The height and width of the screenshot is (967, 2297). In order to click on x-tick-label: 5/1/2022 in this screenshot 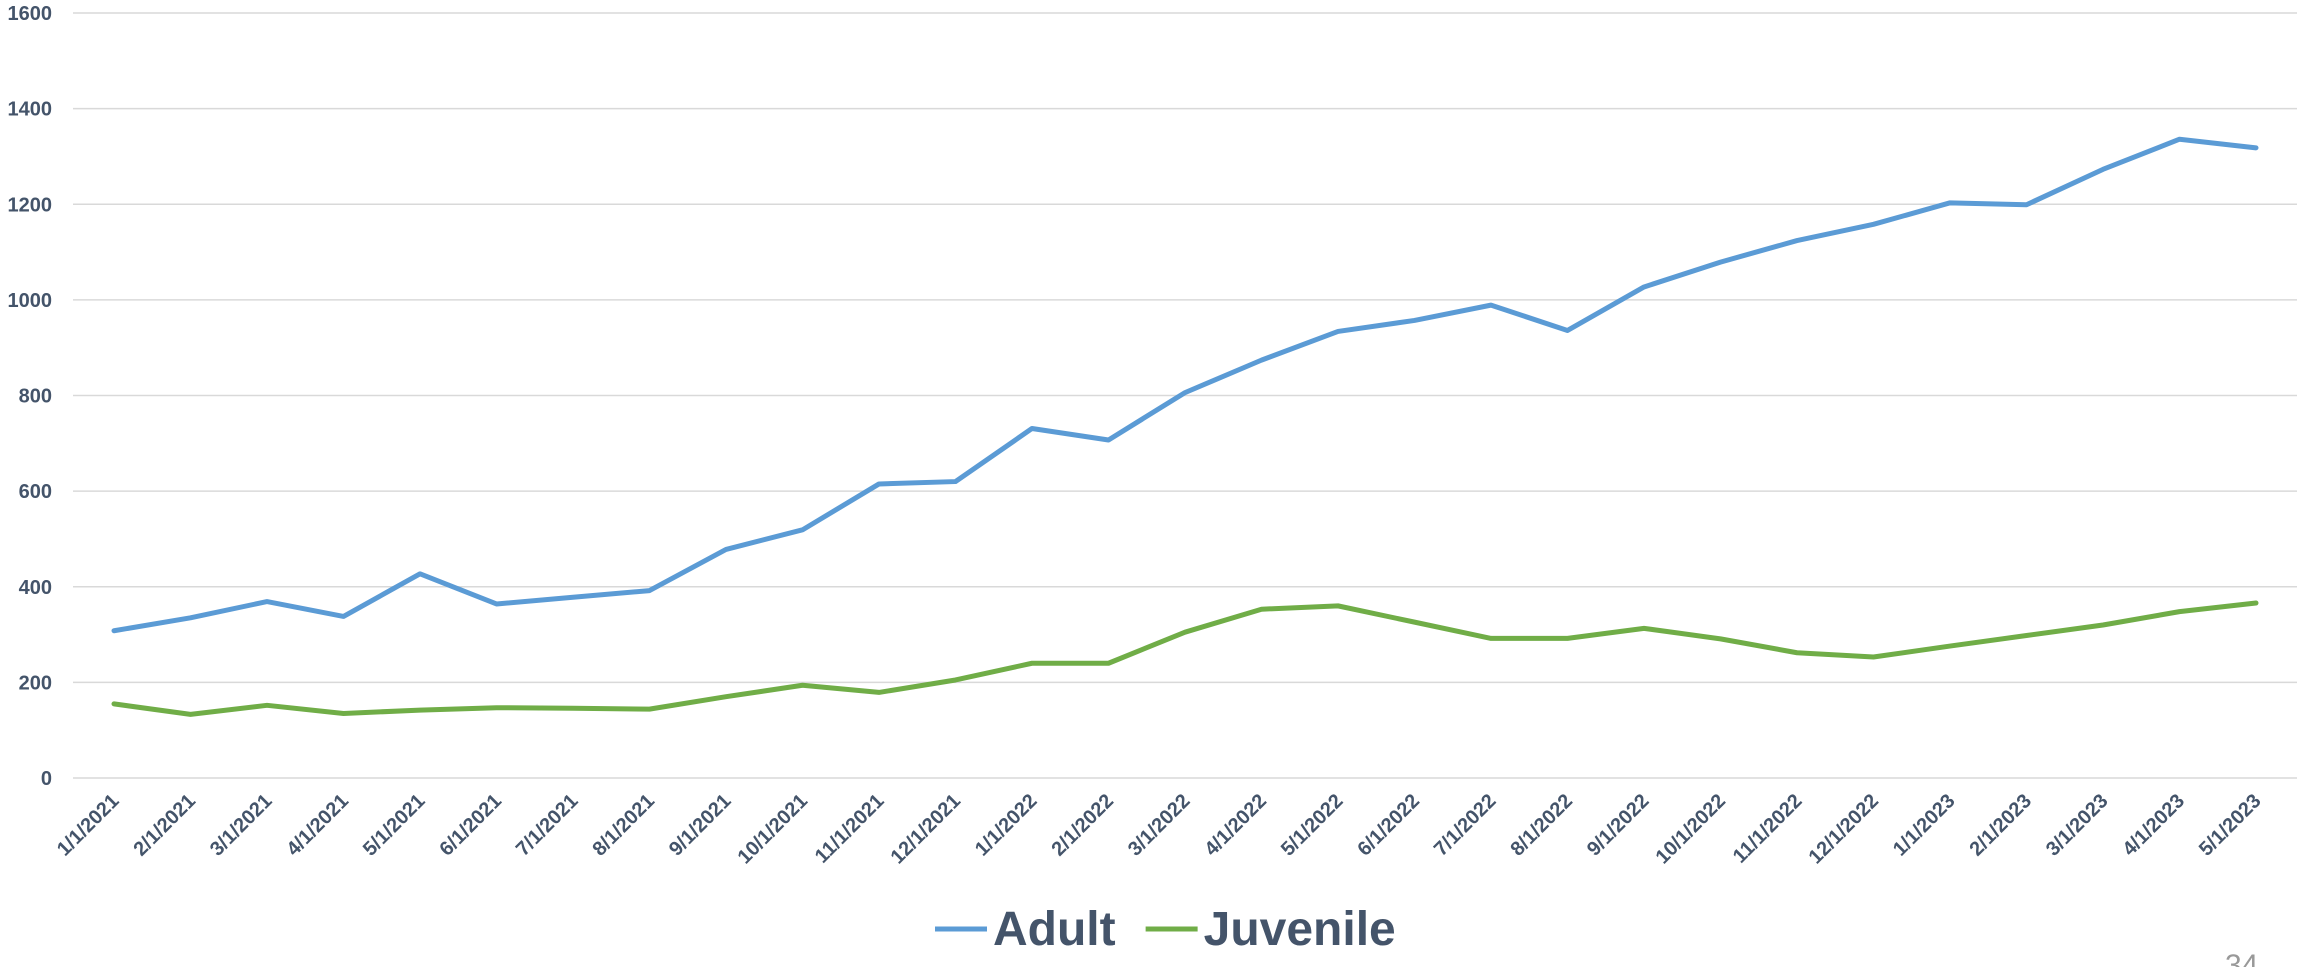, I will do `click(1312, 825)`.